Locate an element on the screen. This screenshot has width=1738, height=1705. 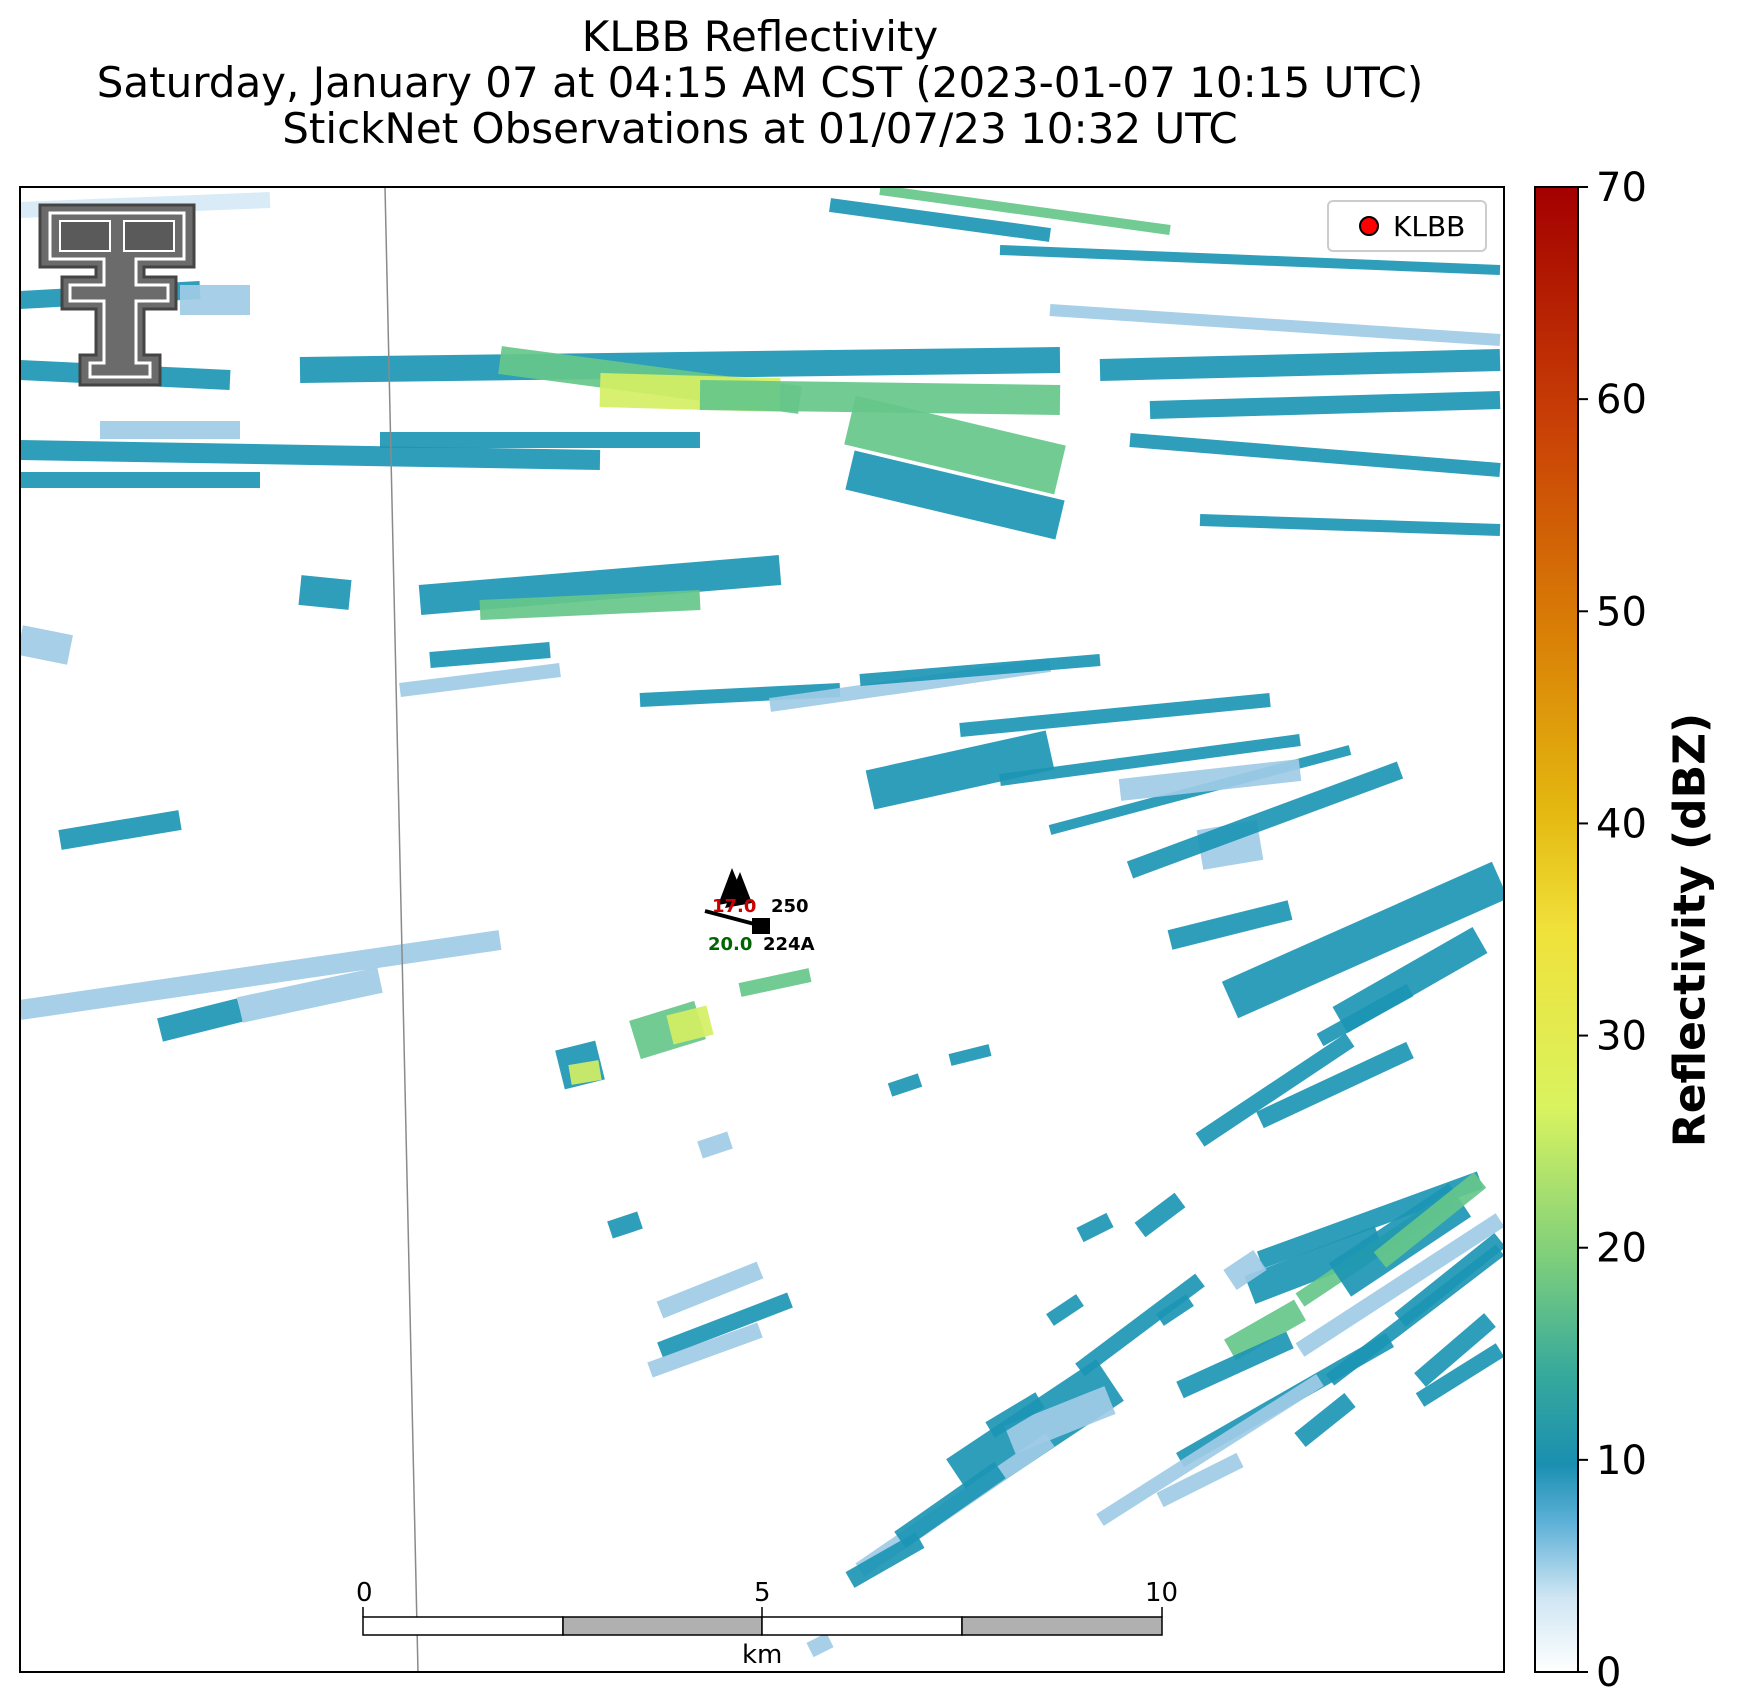
legend: KLBB is located at coordinates (1407, 226).